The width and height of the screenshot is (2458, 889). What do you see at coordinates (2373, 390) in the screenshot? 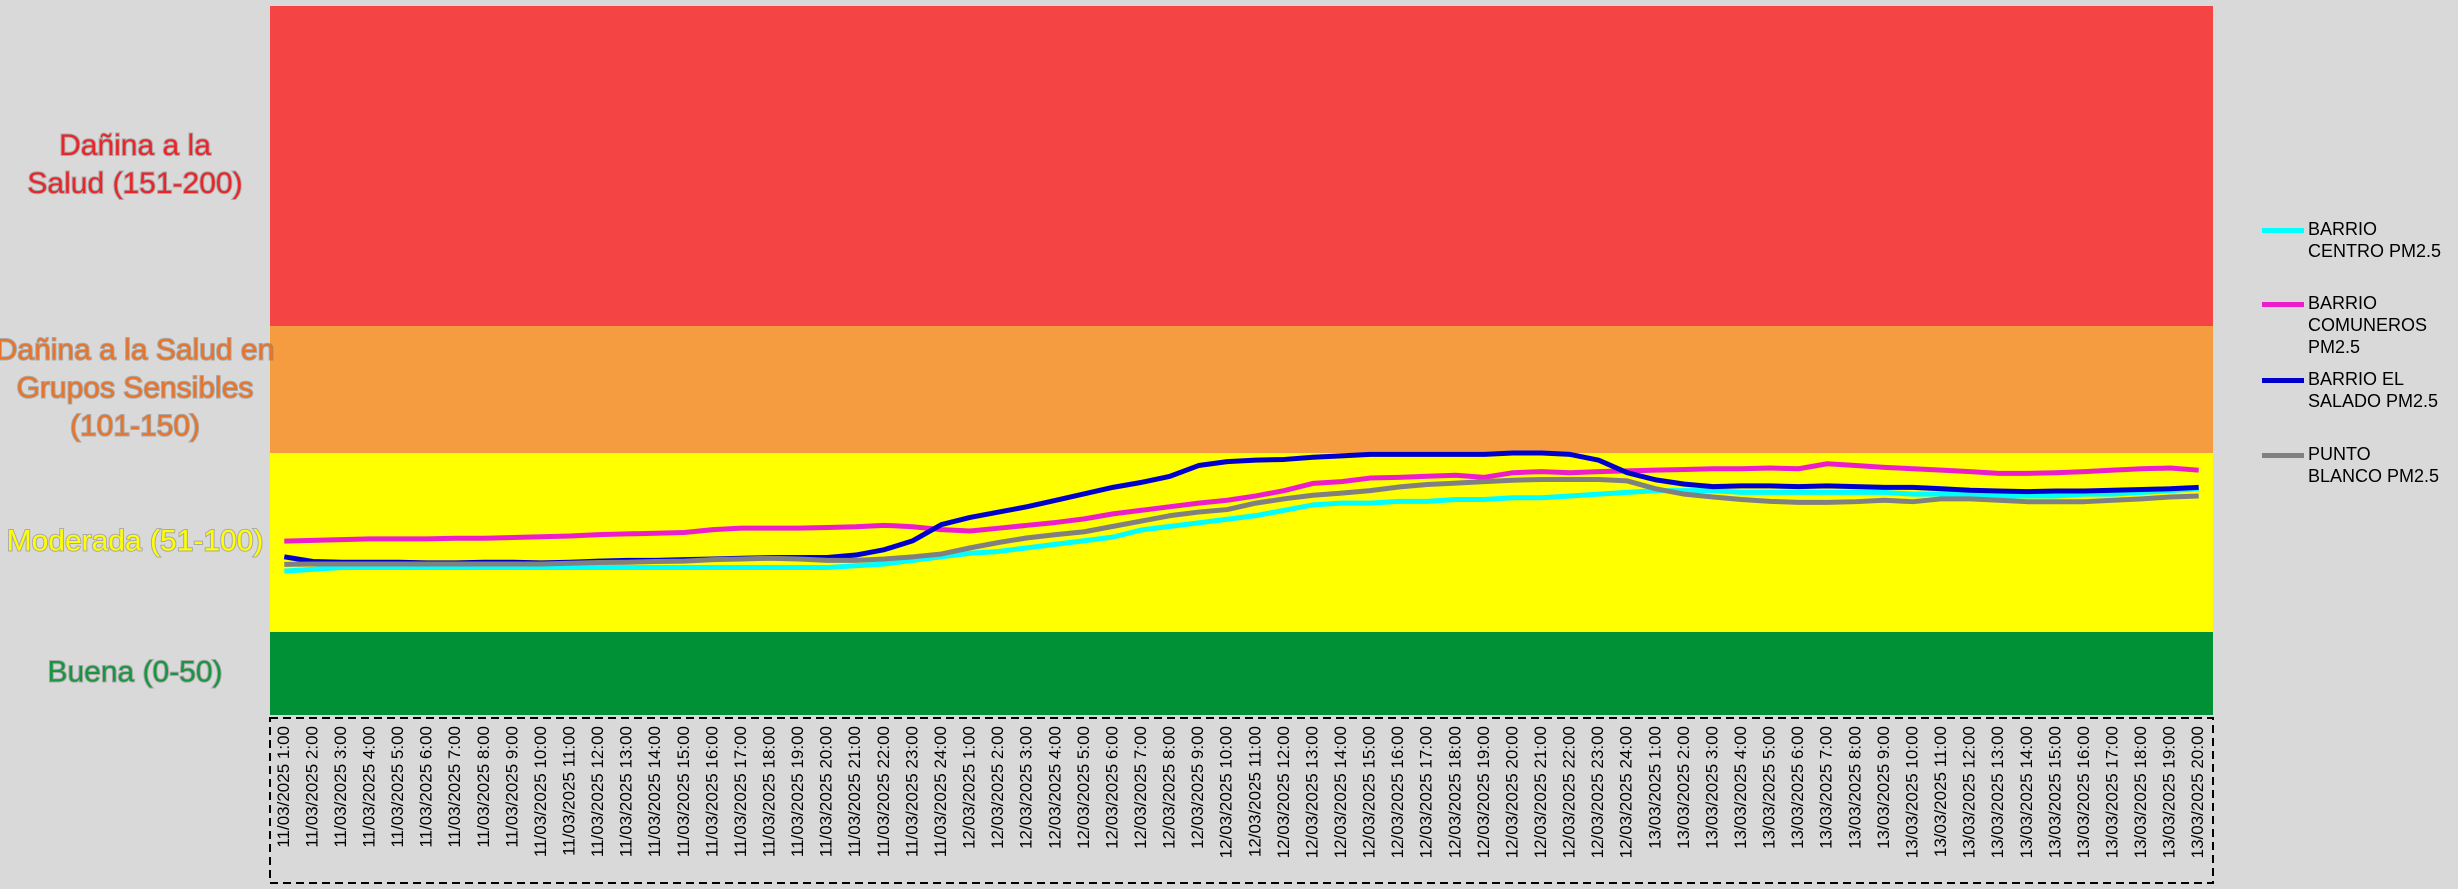
I see `legend-label: BARRIO EL SALADO PM2.5` at bounding box center [2373, 390].